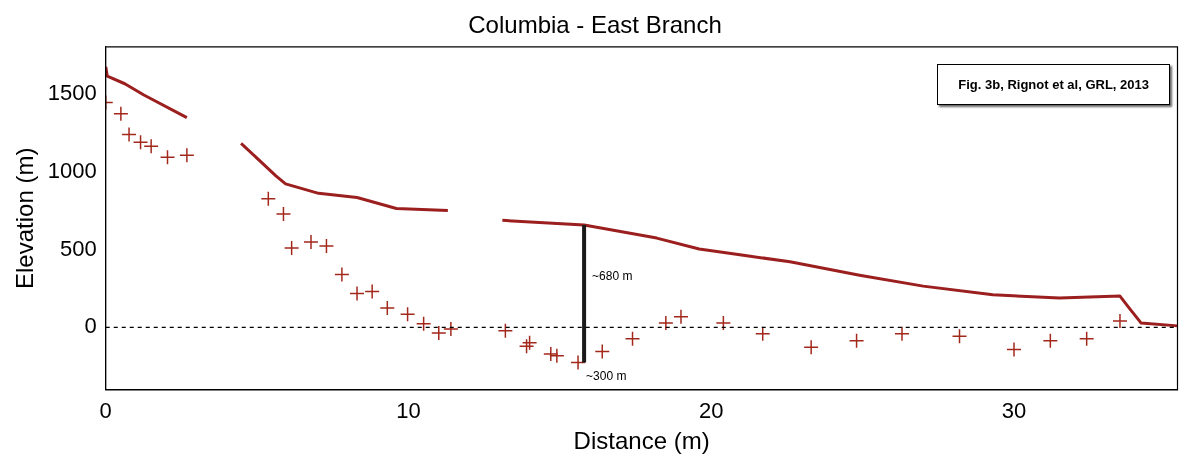 This screenshot has width=1194, height=465. Describe the element at coordinates (595, 25) in the screenshot. I see `chart-title: Columbia - East Branch` at that location.